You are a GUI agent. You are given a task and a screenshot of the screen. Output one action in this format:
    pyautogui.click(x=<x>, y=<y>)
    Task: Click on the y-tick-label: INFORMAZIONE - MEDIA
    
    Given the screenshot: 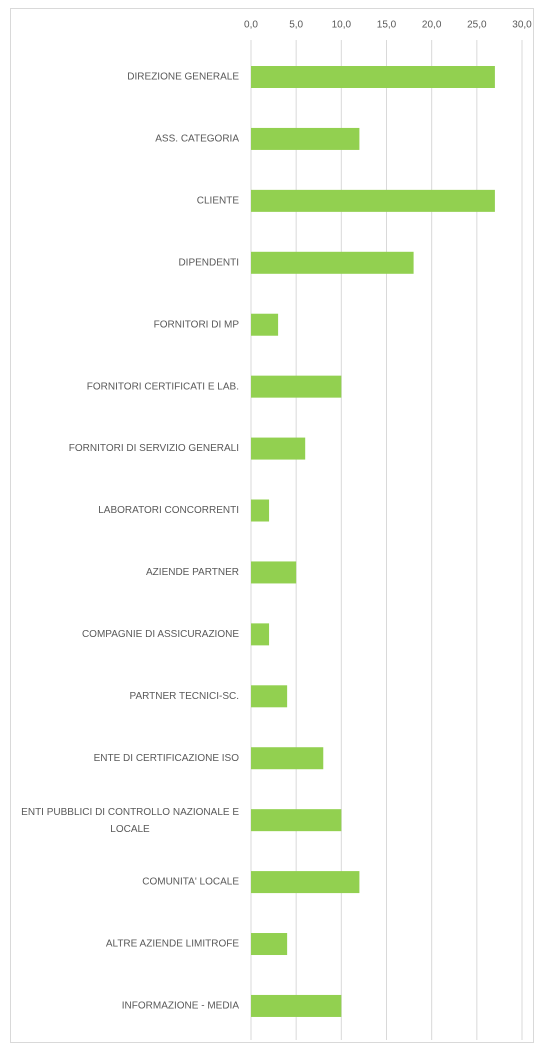 What is the action you would take?
    pyautogui.click(x=181, y=1006)
    